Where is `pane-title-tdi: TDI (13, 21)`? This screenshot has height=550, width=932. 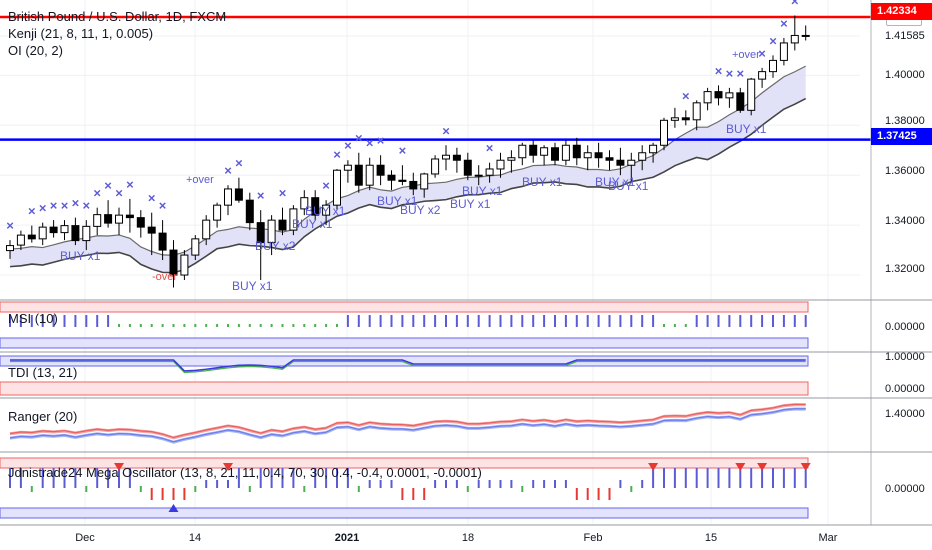 pane-title-tdi: TDI (13, 21) is located at coordinates (43, 372).